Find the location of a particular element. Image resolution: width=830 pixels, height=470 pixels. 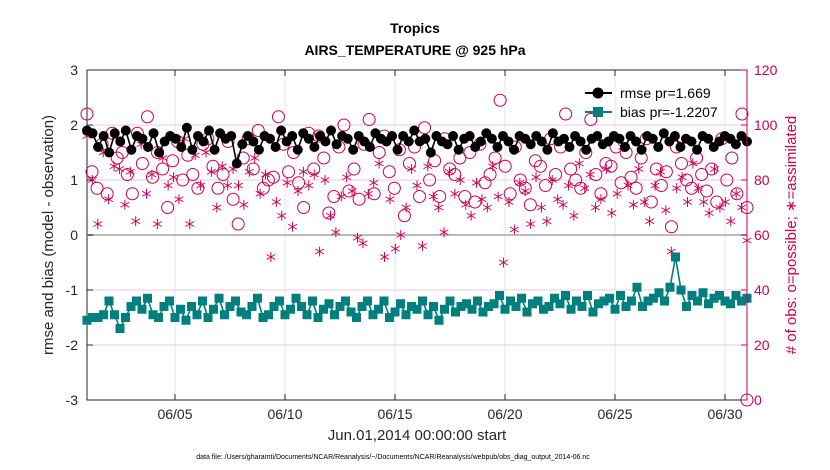

x-tick-label: 06/20 is located at coordinates (504, 414).